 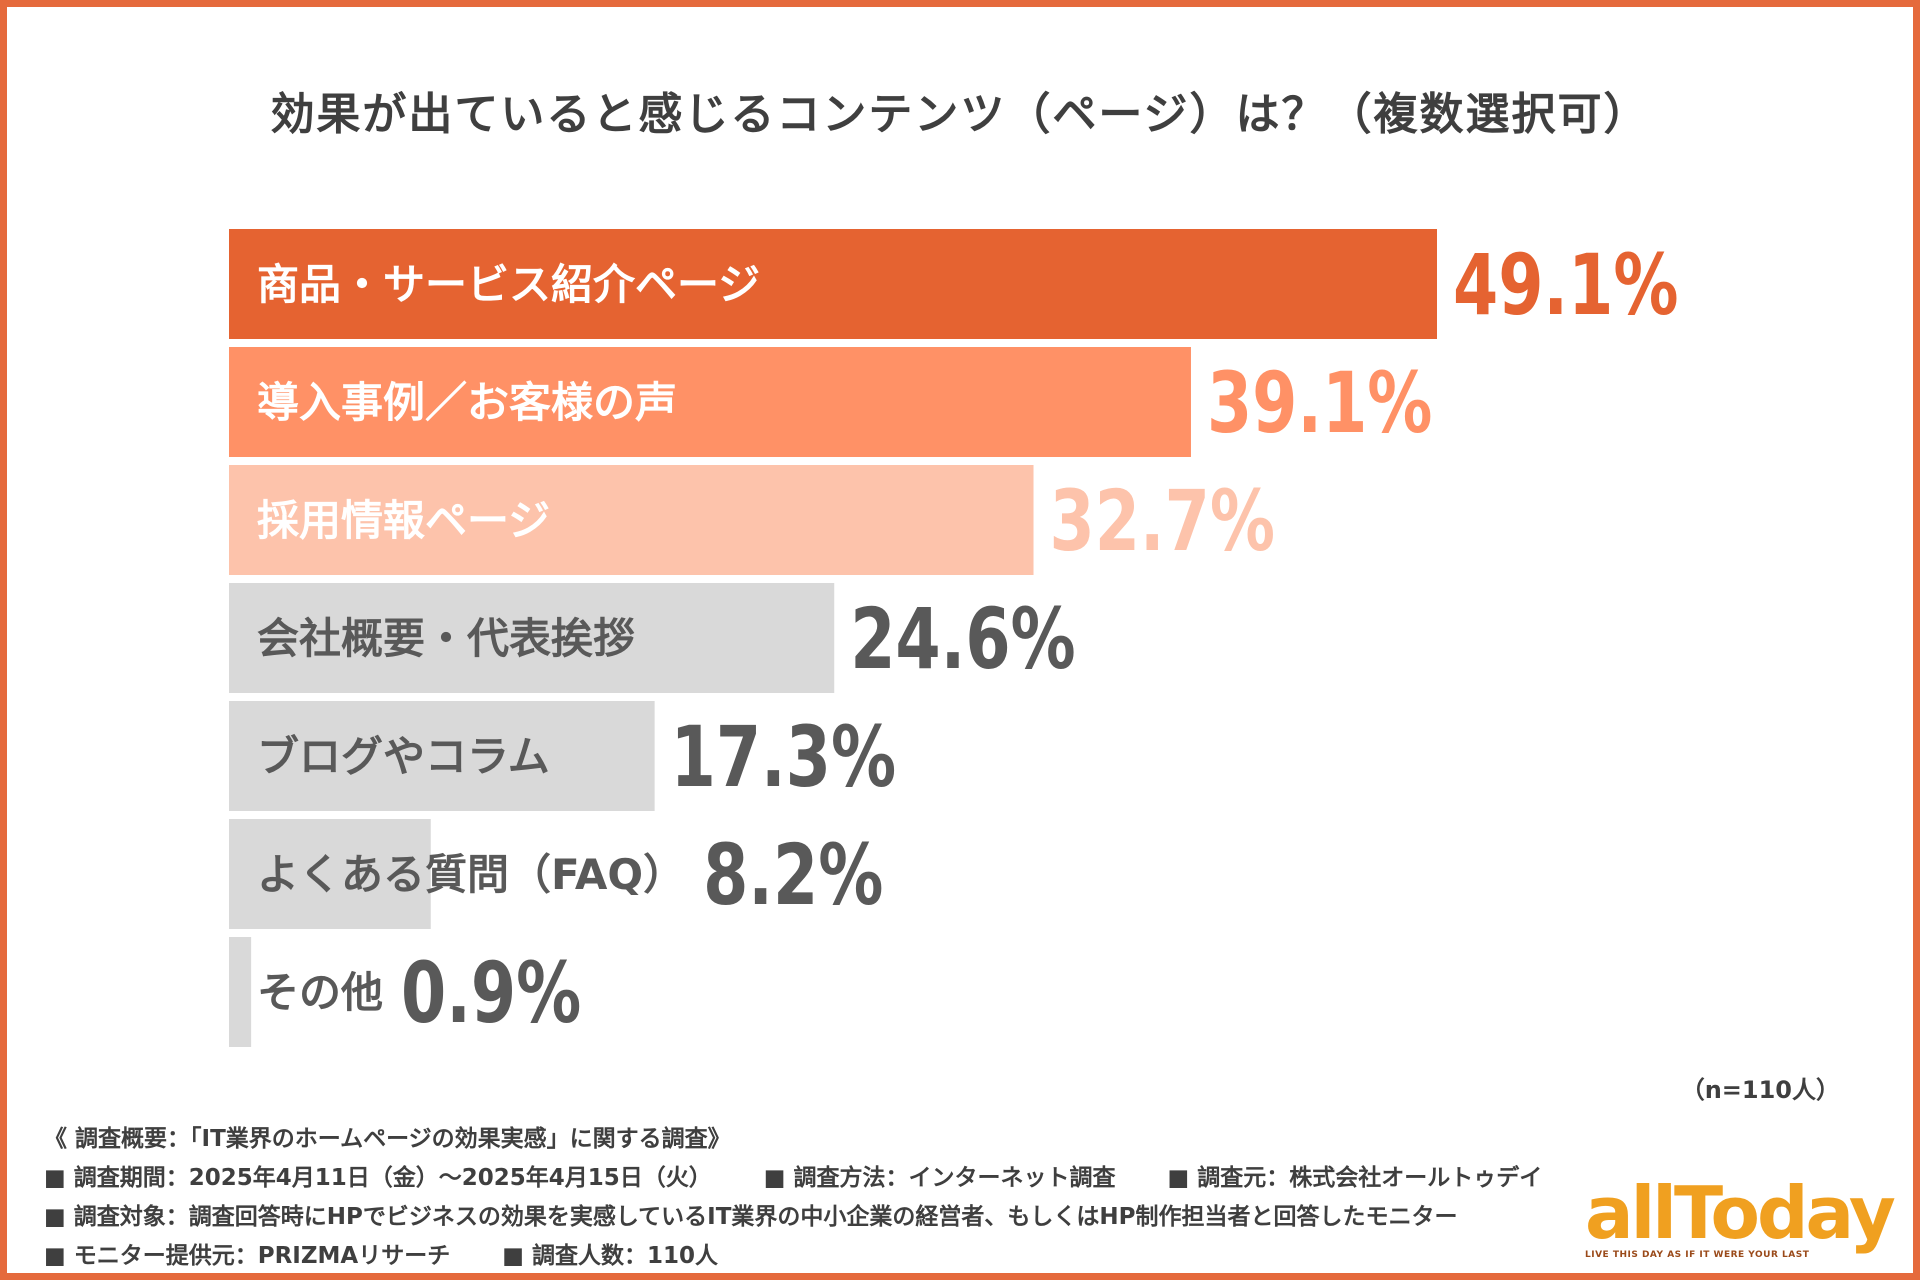 What do you see at coordinates (446, 638) in the screenshot?
I see `category-label-4: 会社概要・代表挨拶` at bounding box center [446, 638].